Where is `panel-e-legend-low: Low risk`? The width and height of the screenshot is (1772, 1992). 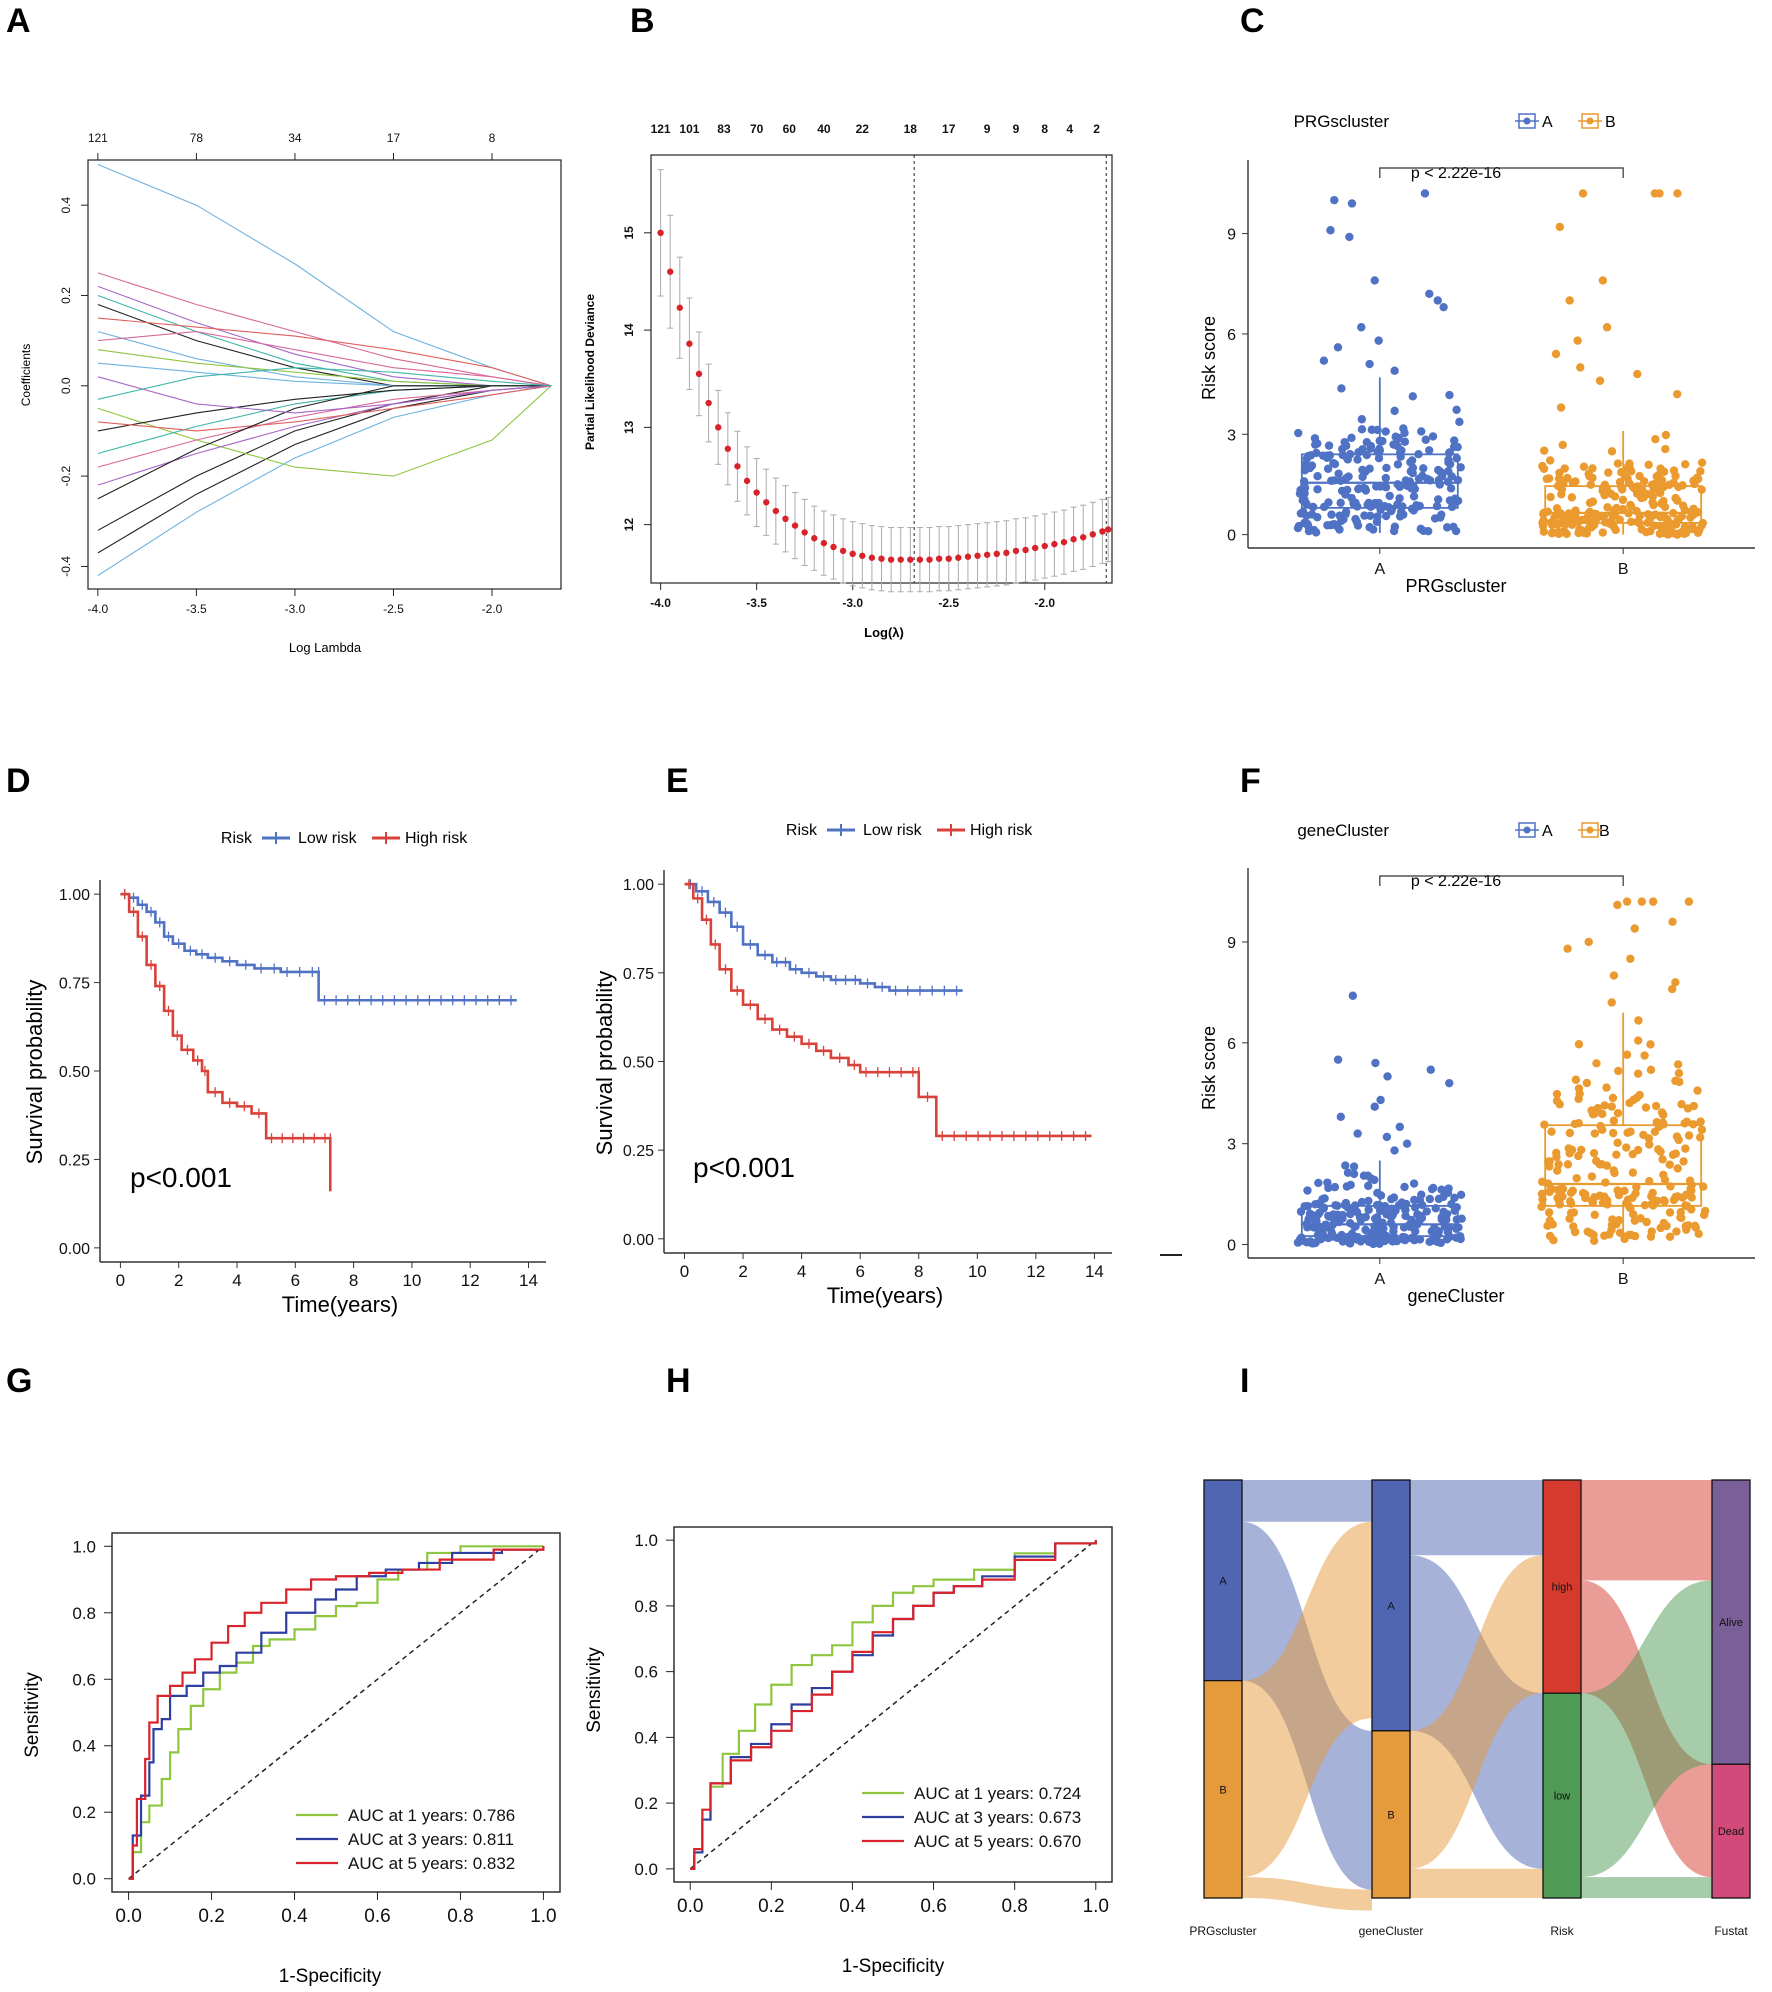
panel-e-legend-low: Low risk is located at coordinates (893, 830).